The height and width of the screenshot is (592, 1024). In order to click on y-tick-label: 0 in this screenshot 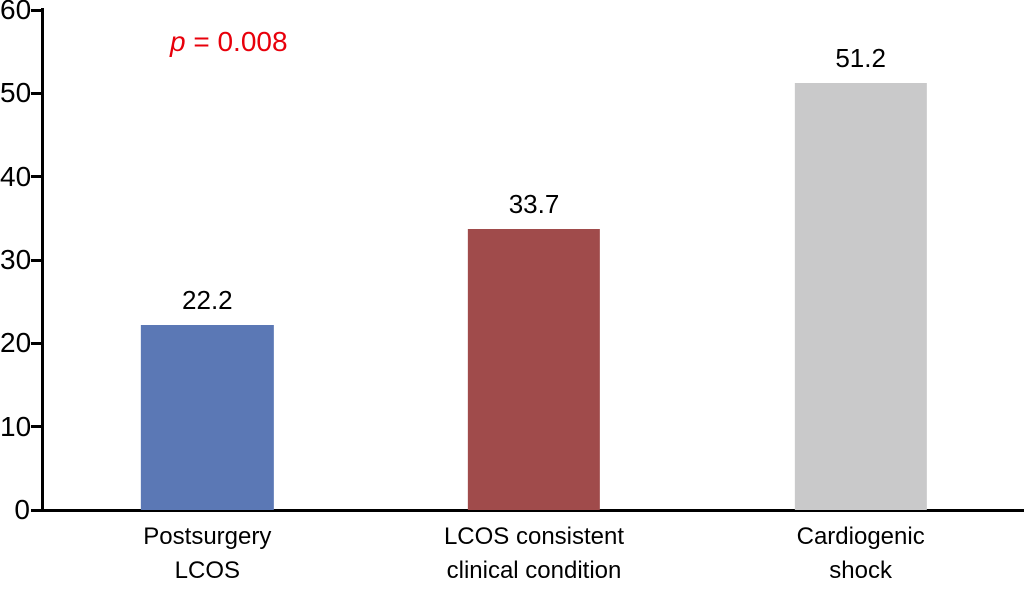, I will do `click(22, 509)`.